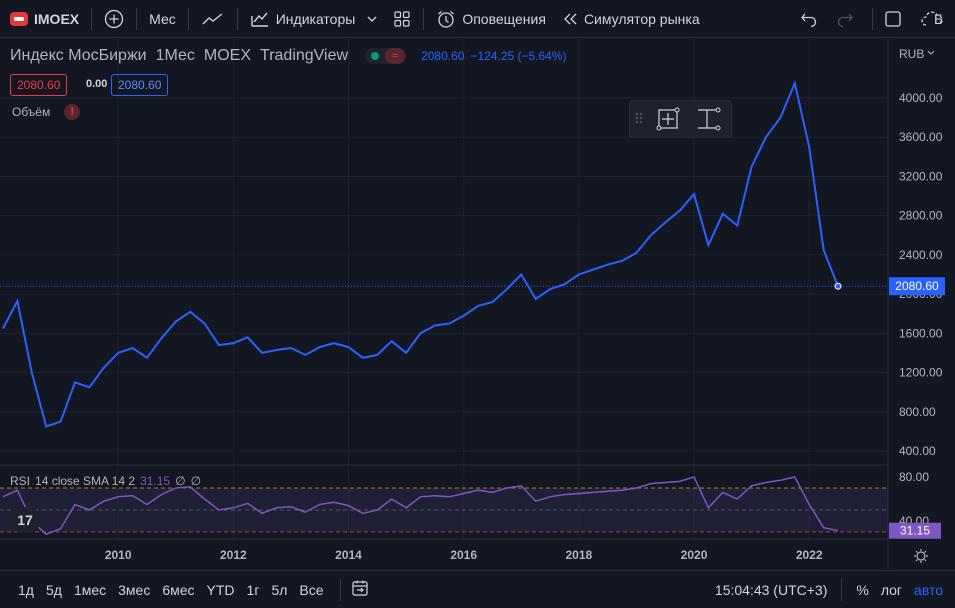  What do you see at coordinates (39, 85) in the screenshot?
I see `sell-price-button: 2080.60` at bounding box center [39, 85].